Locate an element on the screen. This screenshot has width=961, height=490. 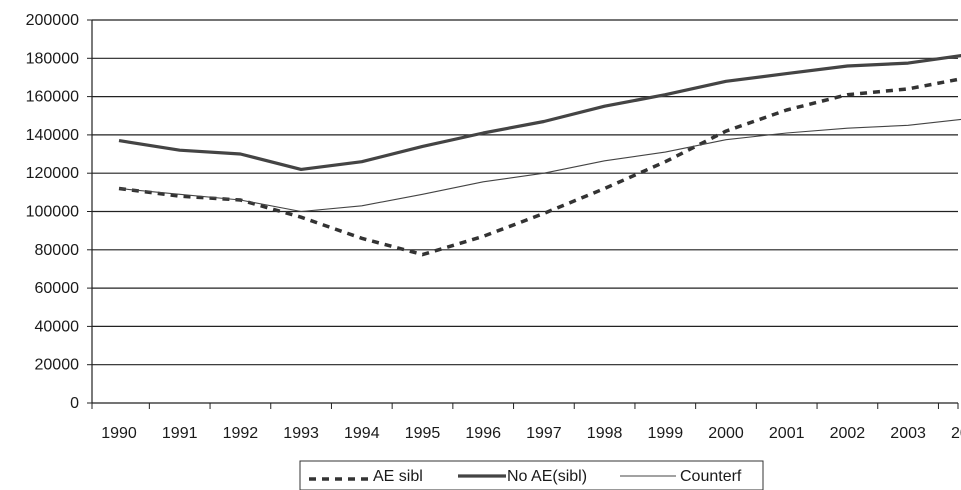
x-tick-label: 1992 is located at coordinates (241, 433).